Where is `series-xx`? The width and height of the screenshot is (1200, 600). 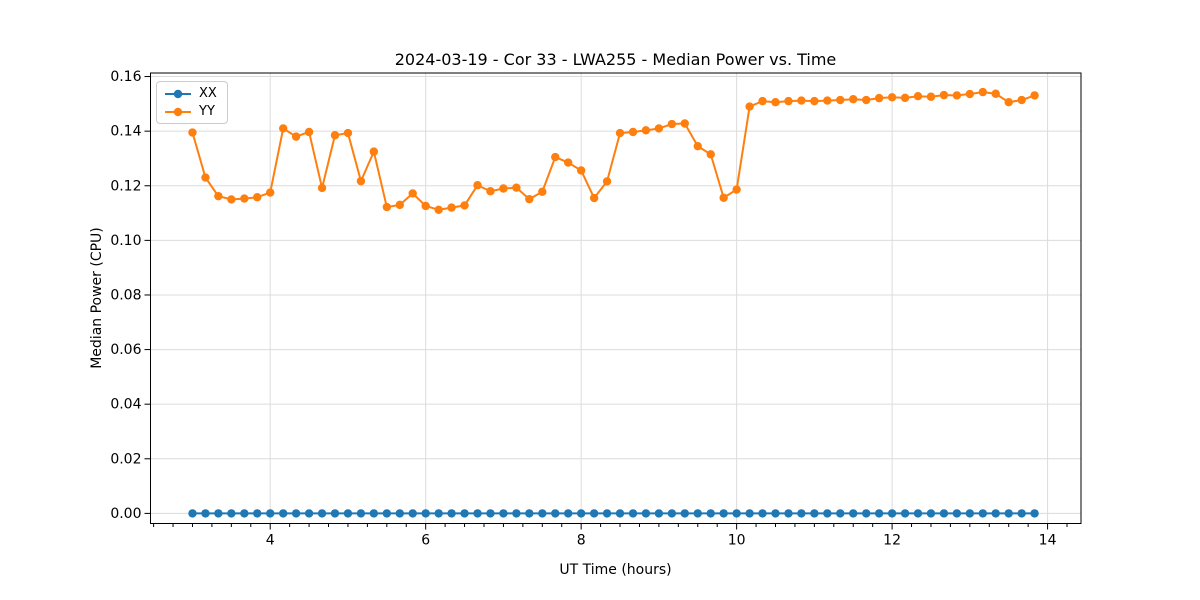 series-xx is located at coordinates (613, 513).